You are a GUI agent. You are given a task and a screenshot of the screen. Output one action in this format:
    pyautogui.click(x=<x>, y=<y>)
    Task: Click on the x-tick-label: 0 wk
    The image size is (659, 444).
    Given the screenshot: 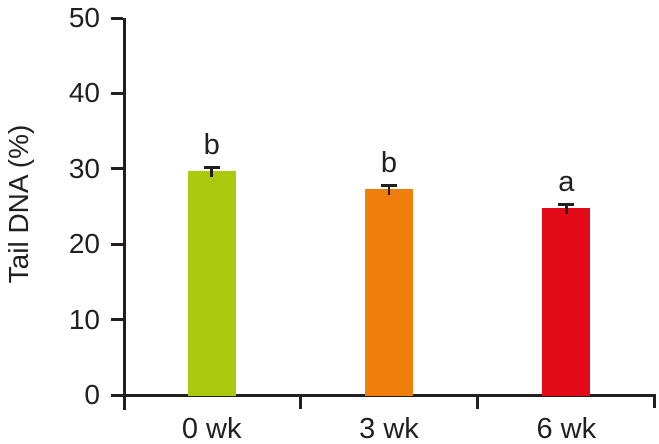 What is the action you would take?
    pyautogui.click(x=211, y=428)
    